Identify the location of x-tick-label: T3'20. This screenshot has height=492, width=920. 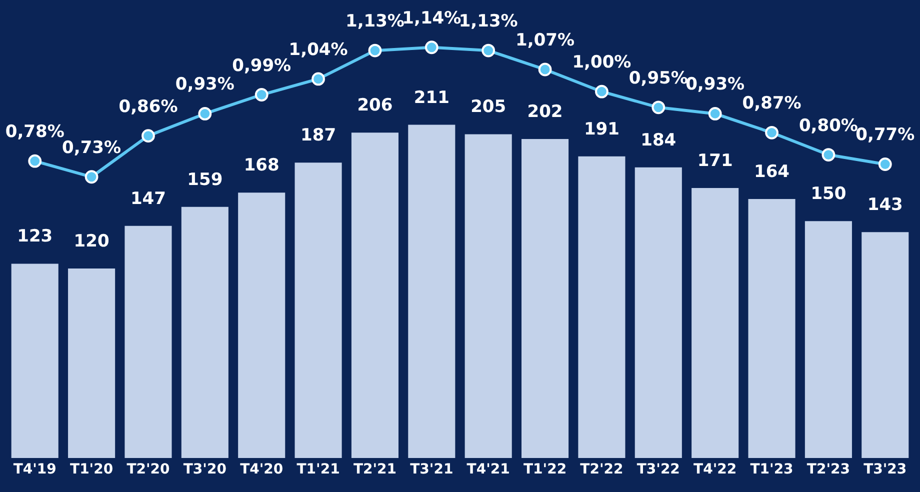
(205, 470).